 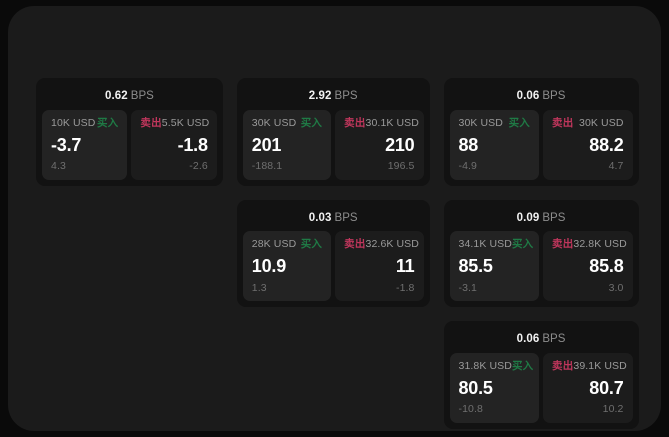 What do you see at coordinates (528, 96) in the screenshot?
I see `bps-value: 0.06` at bounding box center [528, 96].